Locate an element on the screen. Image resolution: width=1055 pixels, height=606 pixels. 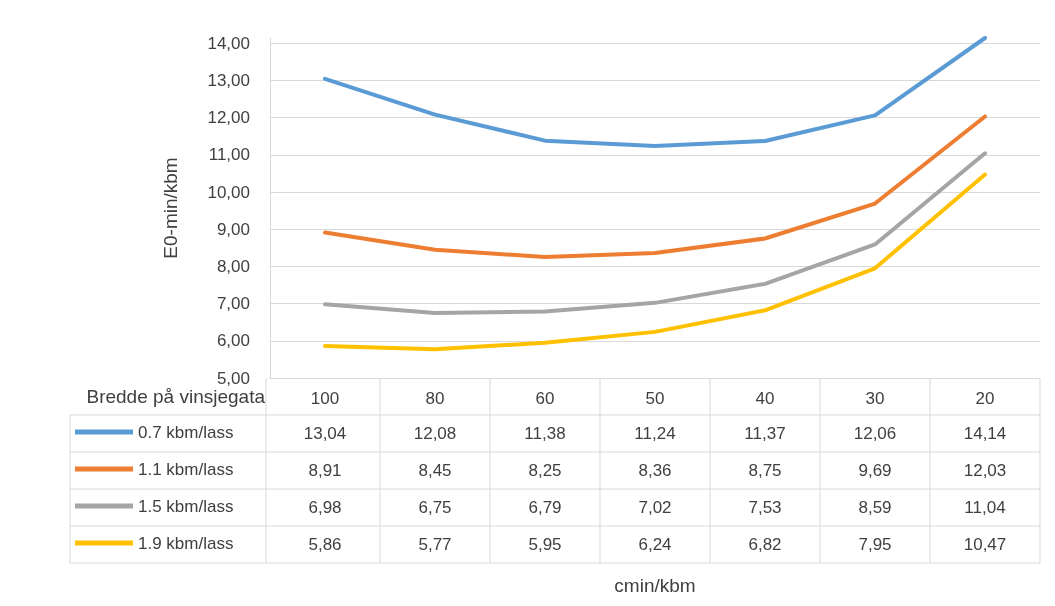
text: cmin/kbm is located at coordinates (655, 585).